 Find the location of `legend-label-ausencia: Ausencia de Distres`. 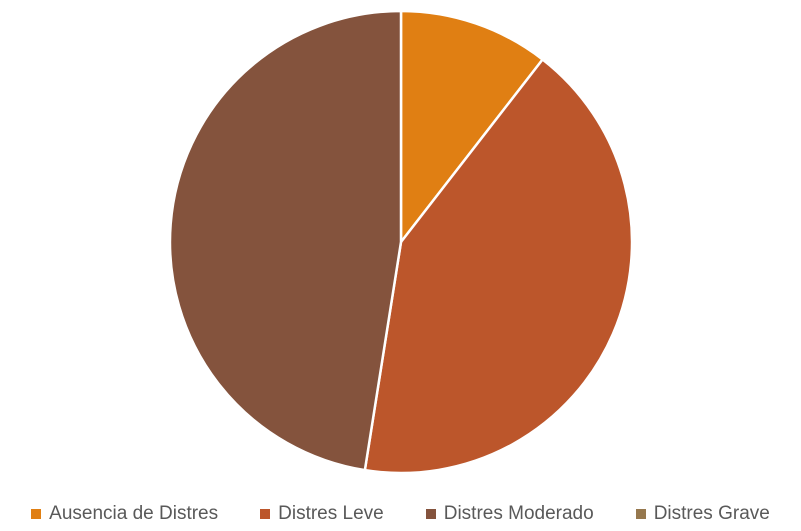

legend-label-ausencia: Ausencia de Distres is located at coordinates (134, 513).